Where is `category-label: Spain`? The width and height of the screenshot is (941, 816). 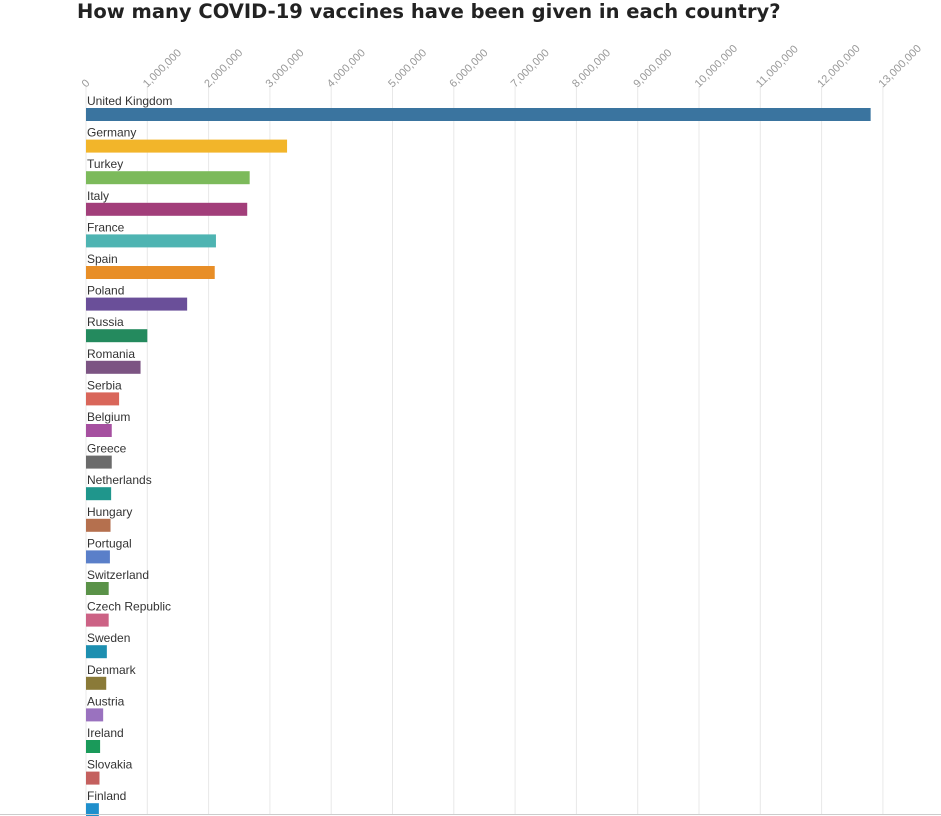 category-label: Spain is located at coordinates (102, 259).